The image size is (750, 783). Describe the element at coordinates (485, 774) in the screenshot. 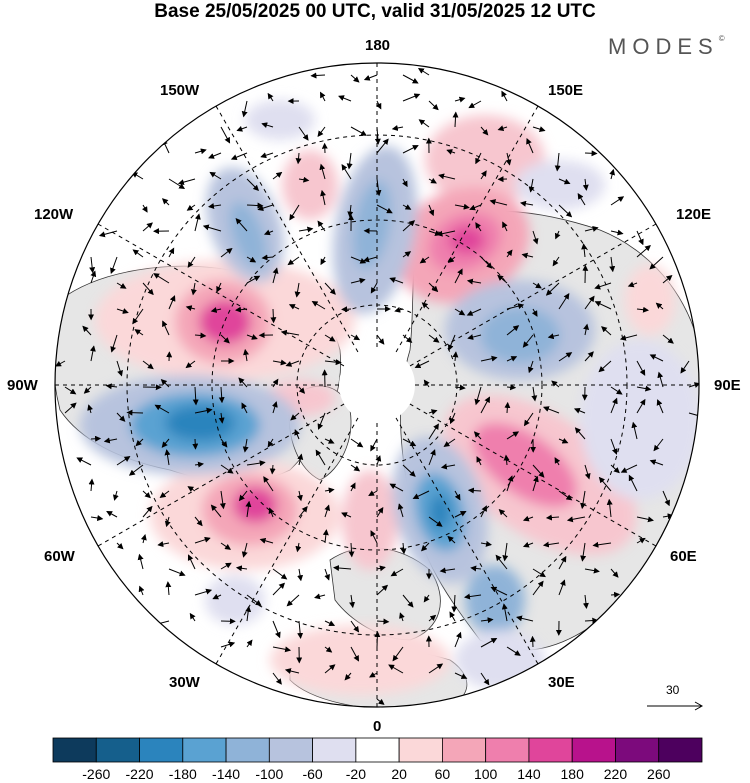

I see `colorbar-tick-label: 100` at that location.